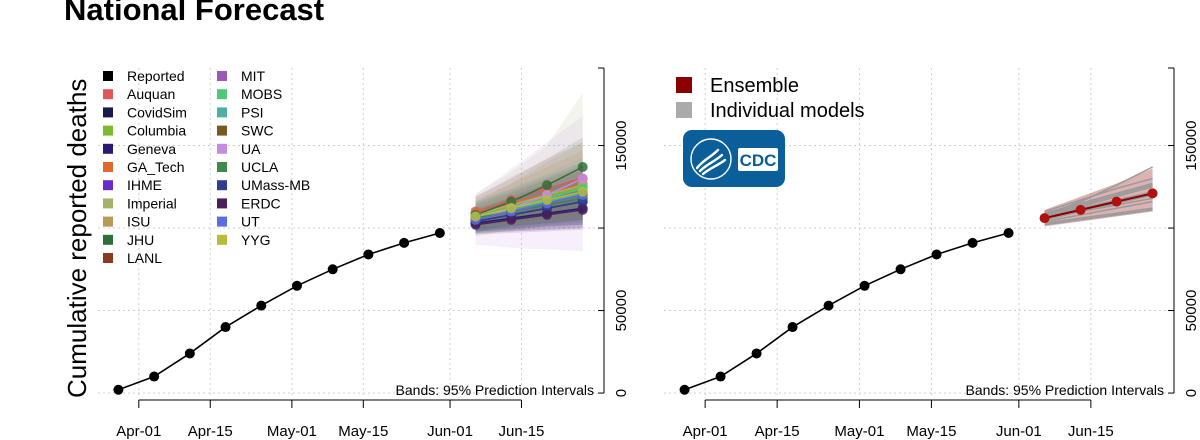 The width and height of the screenshot is (1200, 440). I want to click on cdc-wordmark-box, so click(758, 159).